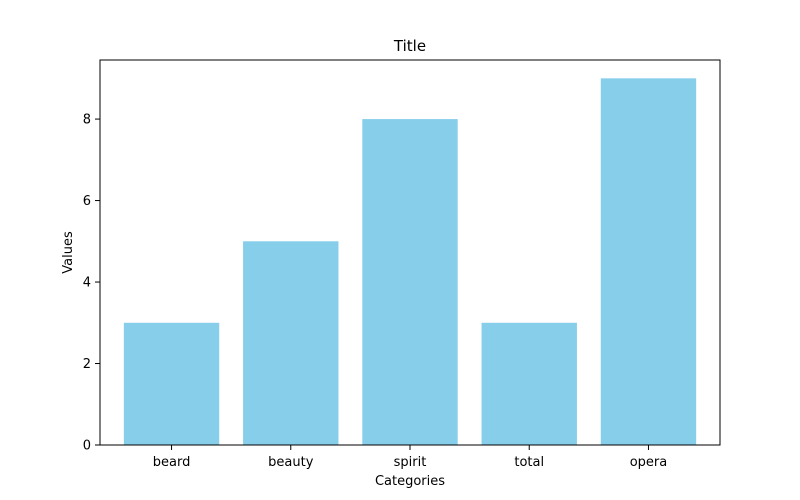 The image size is (800, 500). I want to click on y-axis-ticks: 0 2 4 6 8, so click(91, 283).